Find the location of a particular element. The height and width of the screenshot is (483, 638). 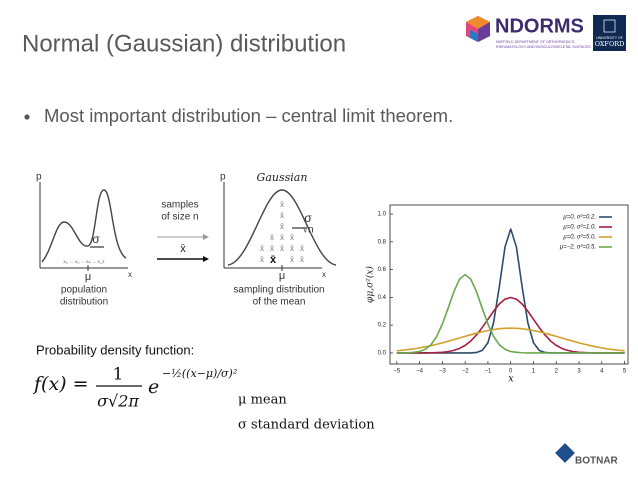

sqrt-n-label: √n is located at coordinates (307, 230).